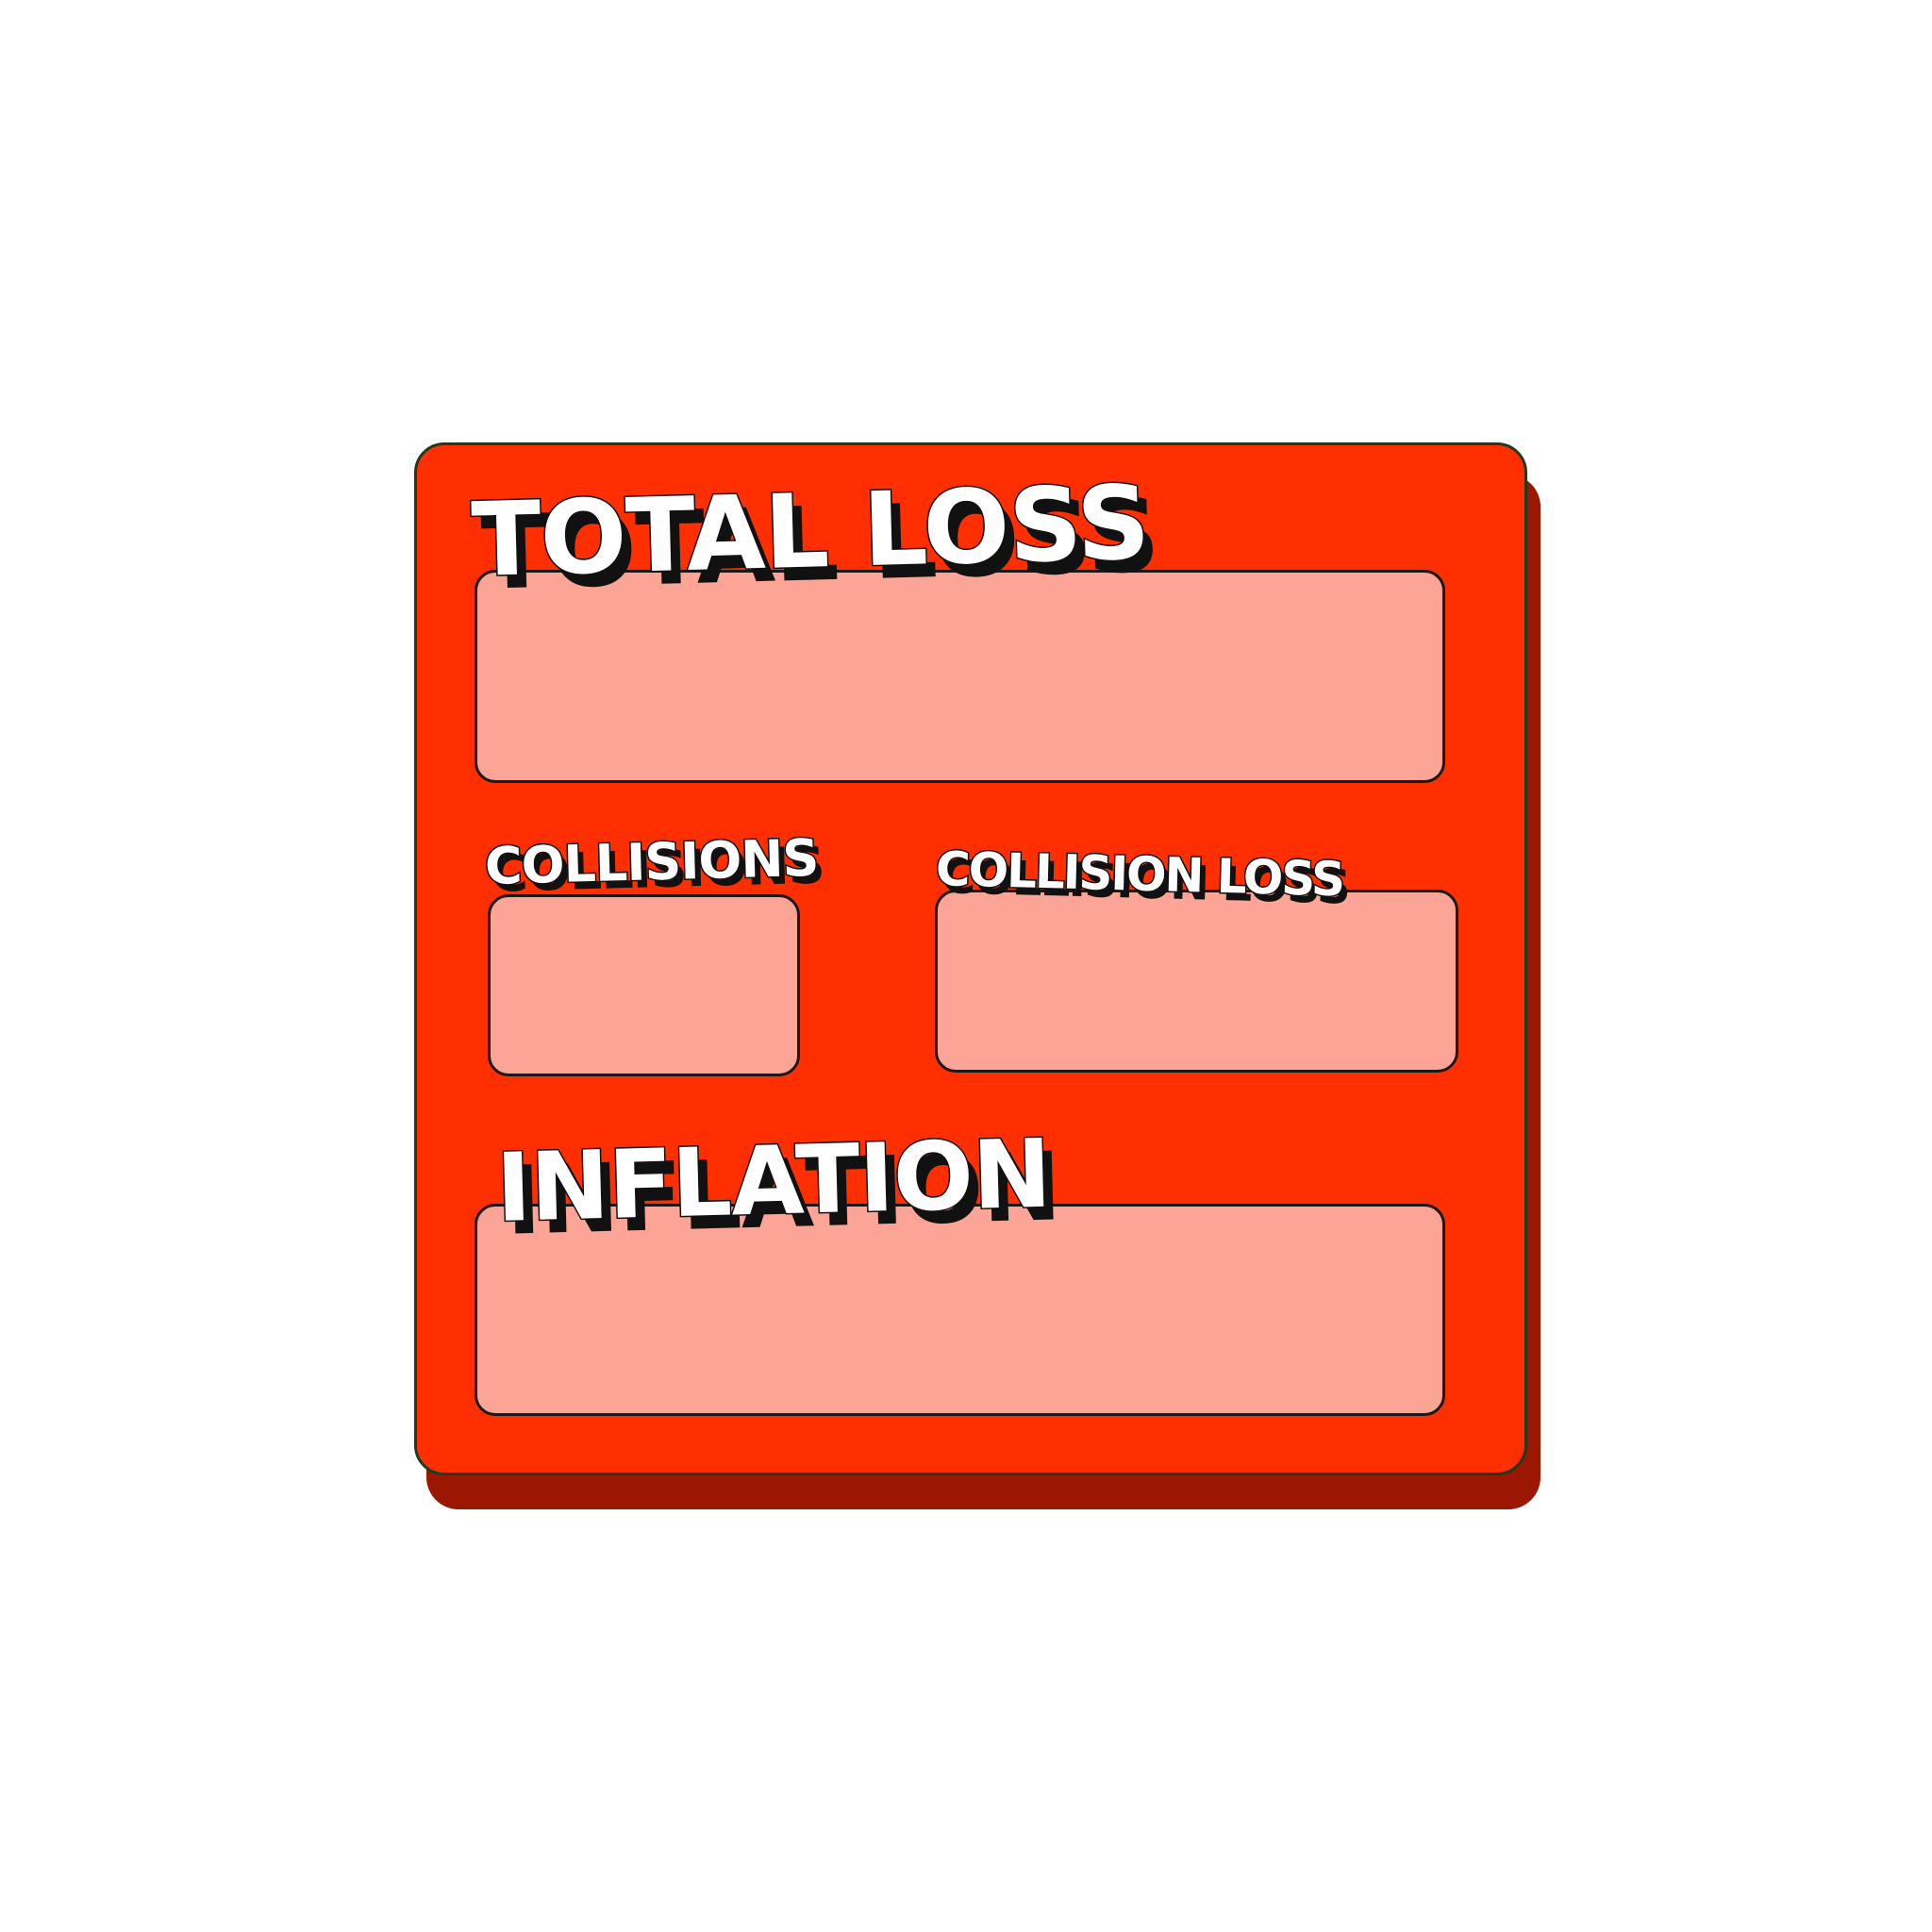  What do you see at coordinates (1140, 875) in the screenshot?
I see `collision-loss-label: COLLISION LOSS` at bounding box center [1140, 875].